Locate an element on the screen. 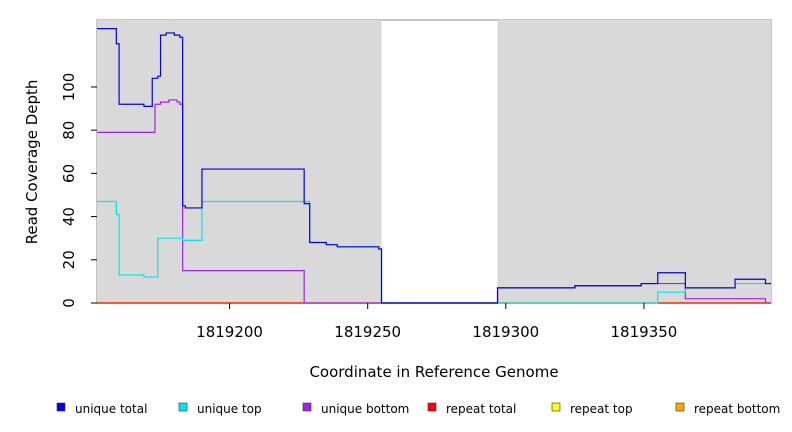 This screenshot has height=432, width=792. legend-swatch-unique-top is located at coordinates (183, 407).